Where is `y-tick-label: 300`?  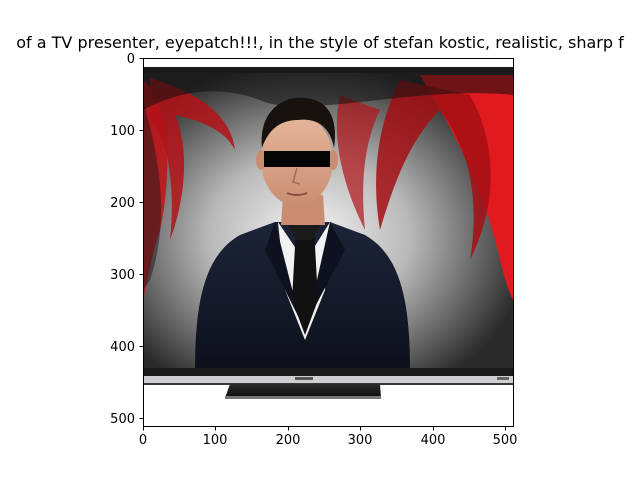 y-tick-label: 300 is located at coordinates (122, 275).